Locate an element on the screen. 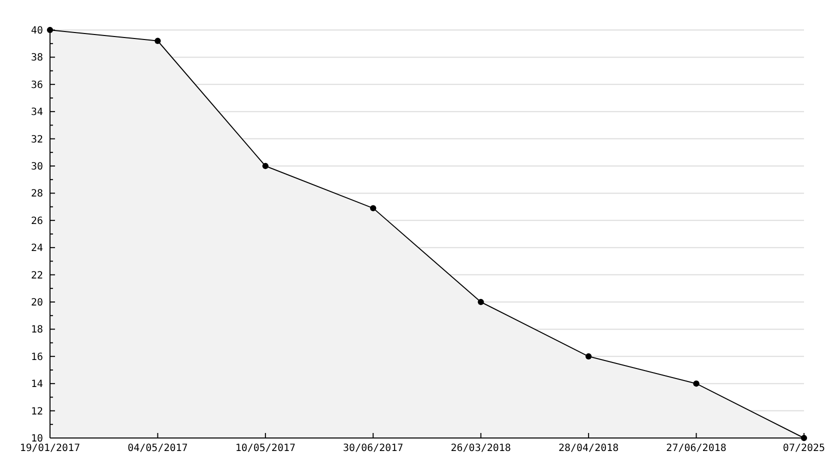 Image resolution: width=834 pixels, height=468 pixels. y-tick-label: 12 is located at coordinates (36, 412).